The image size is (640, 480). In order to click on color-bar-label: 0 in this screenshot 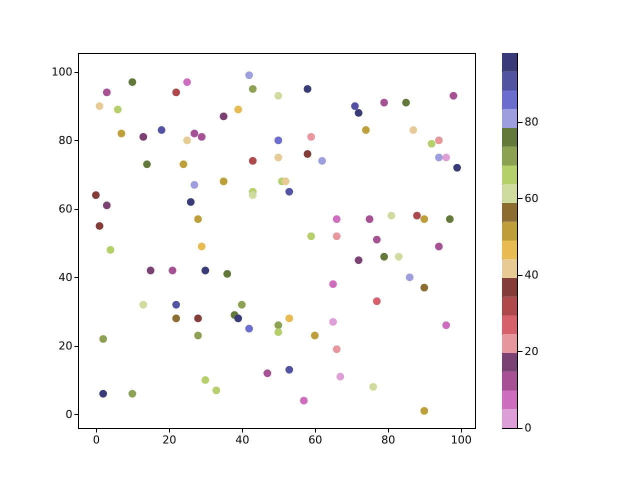, I will do `click(528, 428)`.